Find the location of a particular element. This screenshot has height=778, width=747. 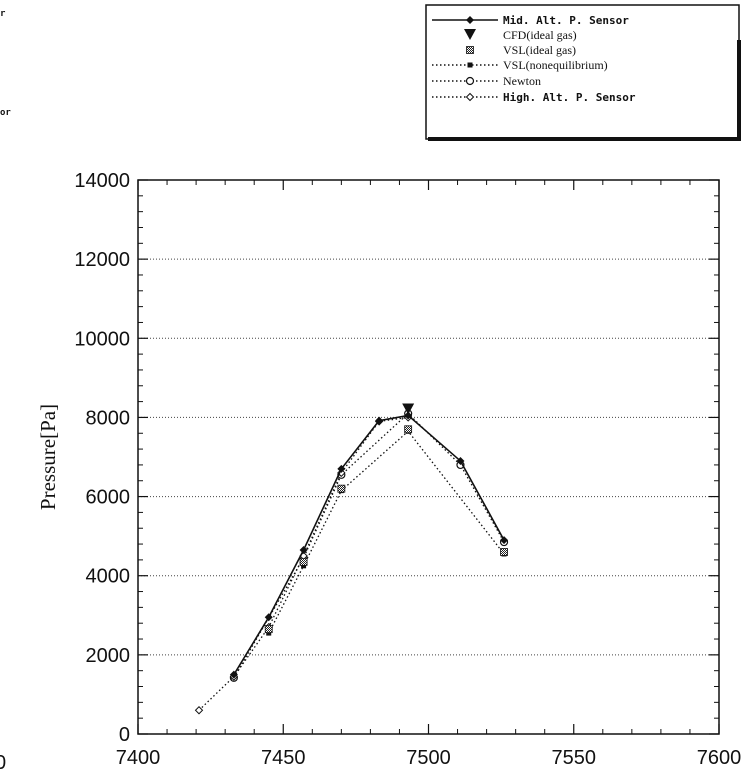

series-line-mid-alt-p-sensor is located at coordinates (369, 545).